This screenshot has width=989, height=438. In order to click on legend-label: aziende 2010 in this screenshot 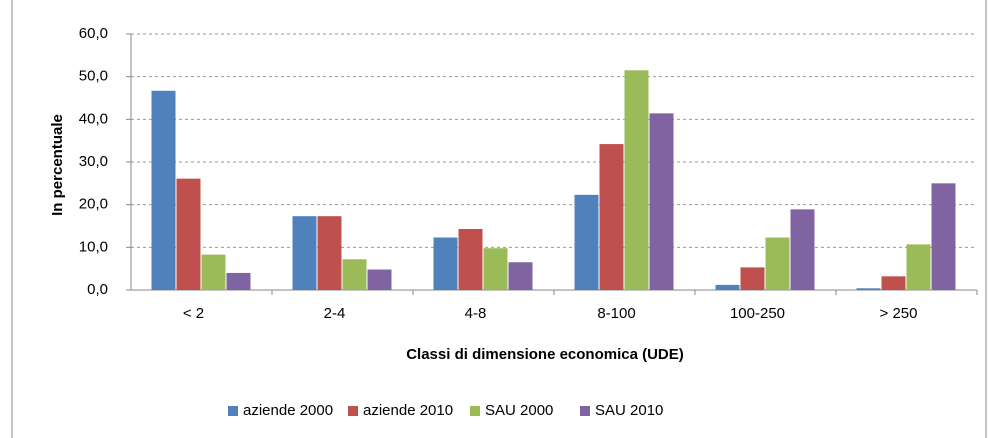, I will do `click(408, 410)`.